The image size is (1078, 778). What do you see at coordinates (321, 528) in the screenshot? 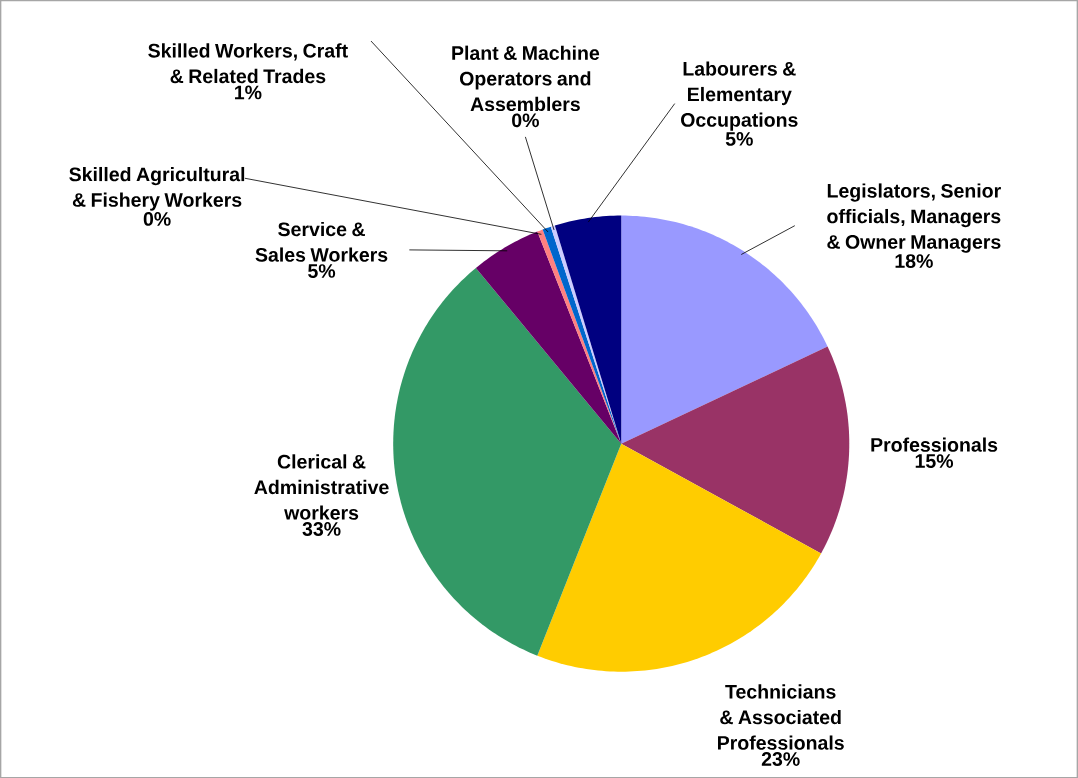
I see `data-label: 33%` at bounding box center [321, 528].